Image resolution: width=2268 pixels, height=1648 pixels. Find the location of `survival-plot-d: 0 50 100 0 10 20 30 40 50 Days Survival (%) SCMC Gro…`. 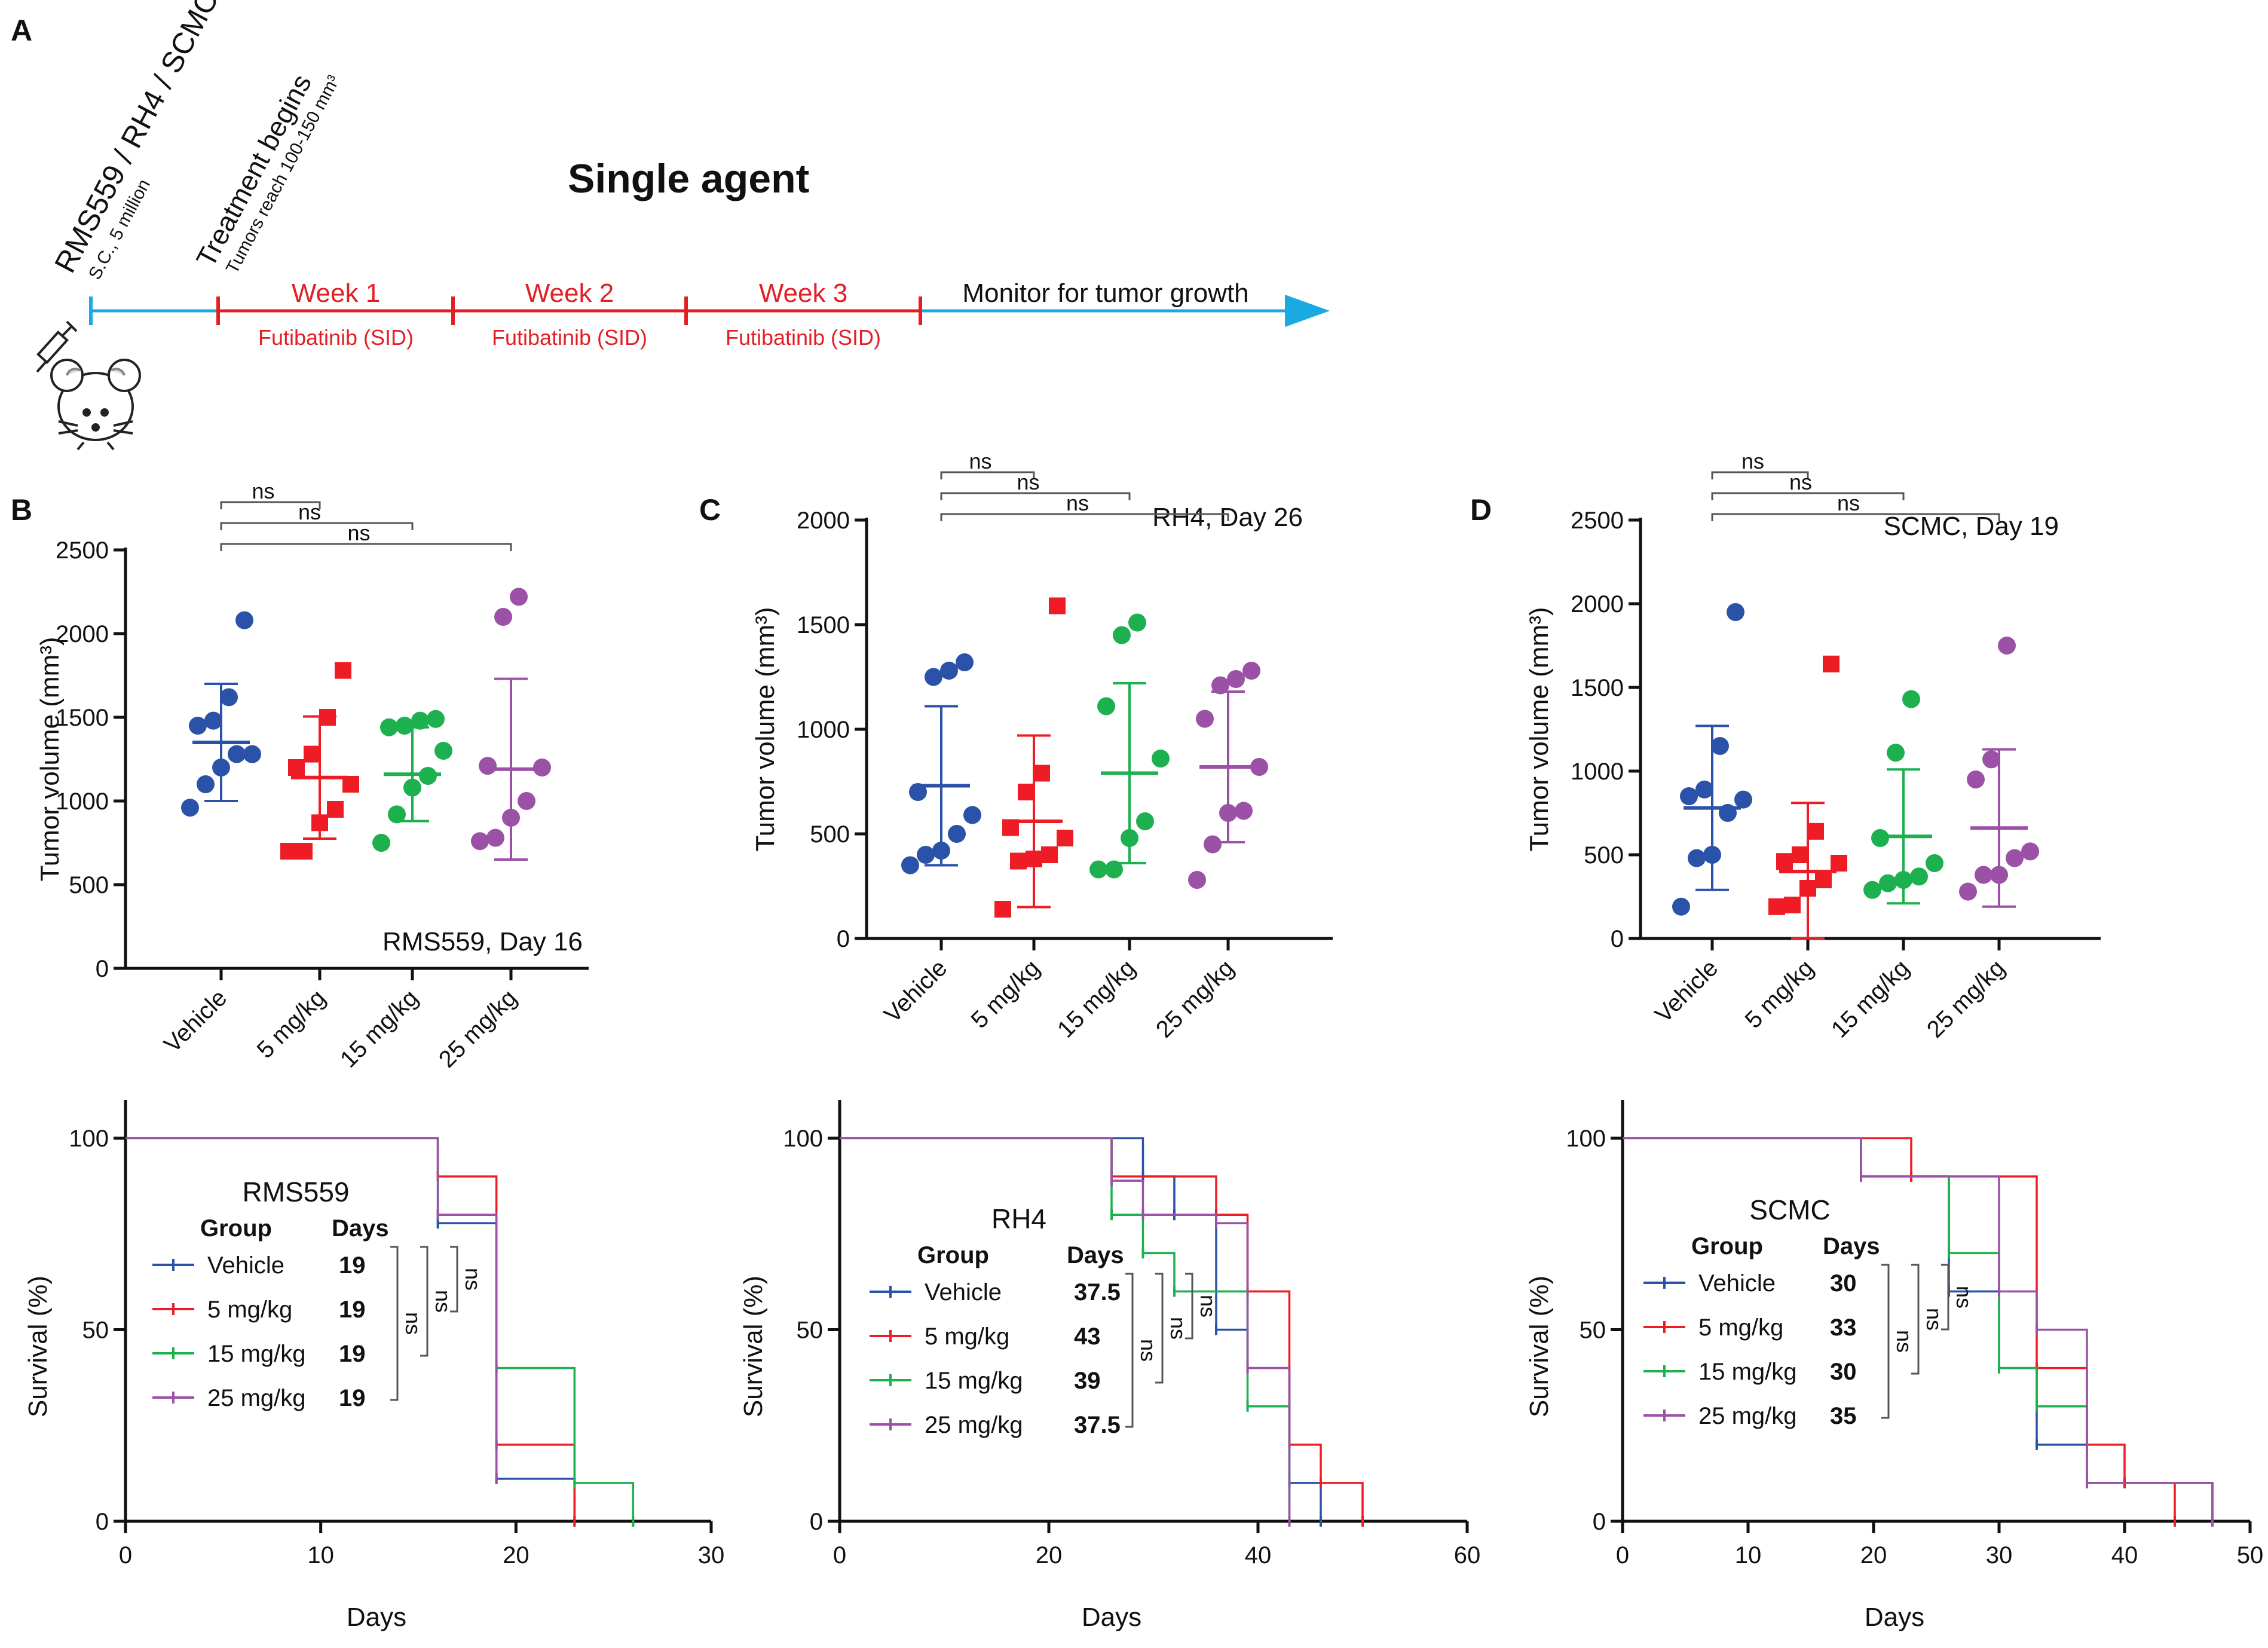

survival-plot-d: 0 50 100 0 10 20 30 40 50 Days Survival (%) SCMC Gro… is located at coordinates (1894, 1366).